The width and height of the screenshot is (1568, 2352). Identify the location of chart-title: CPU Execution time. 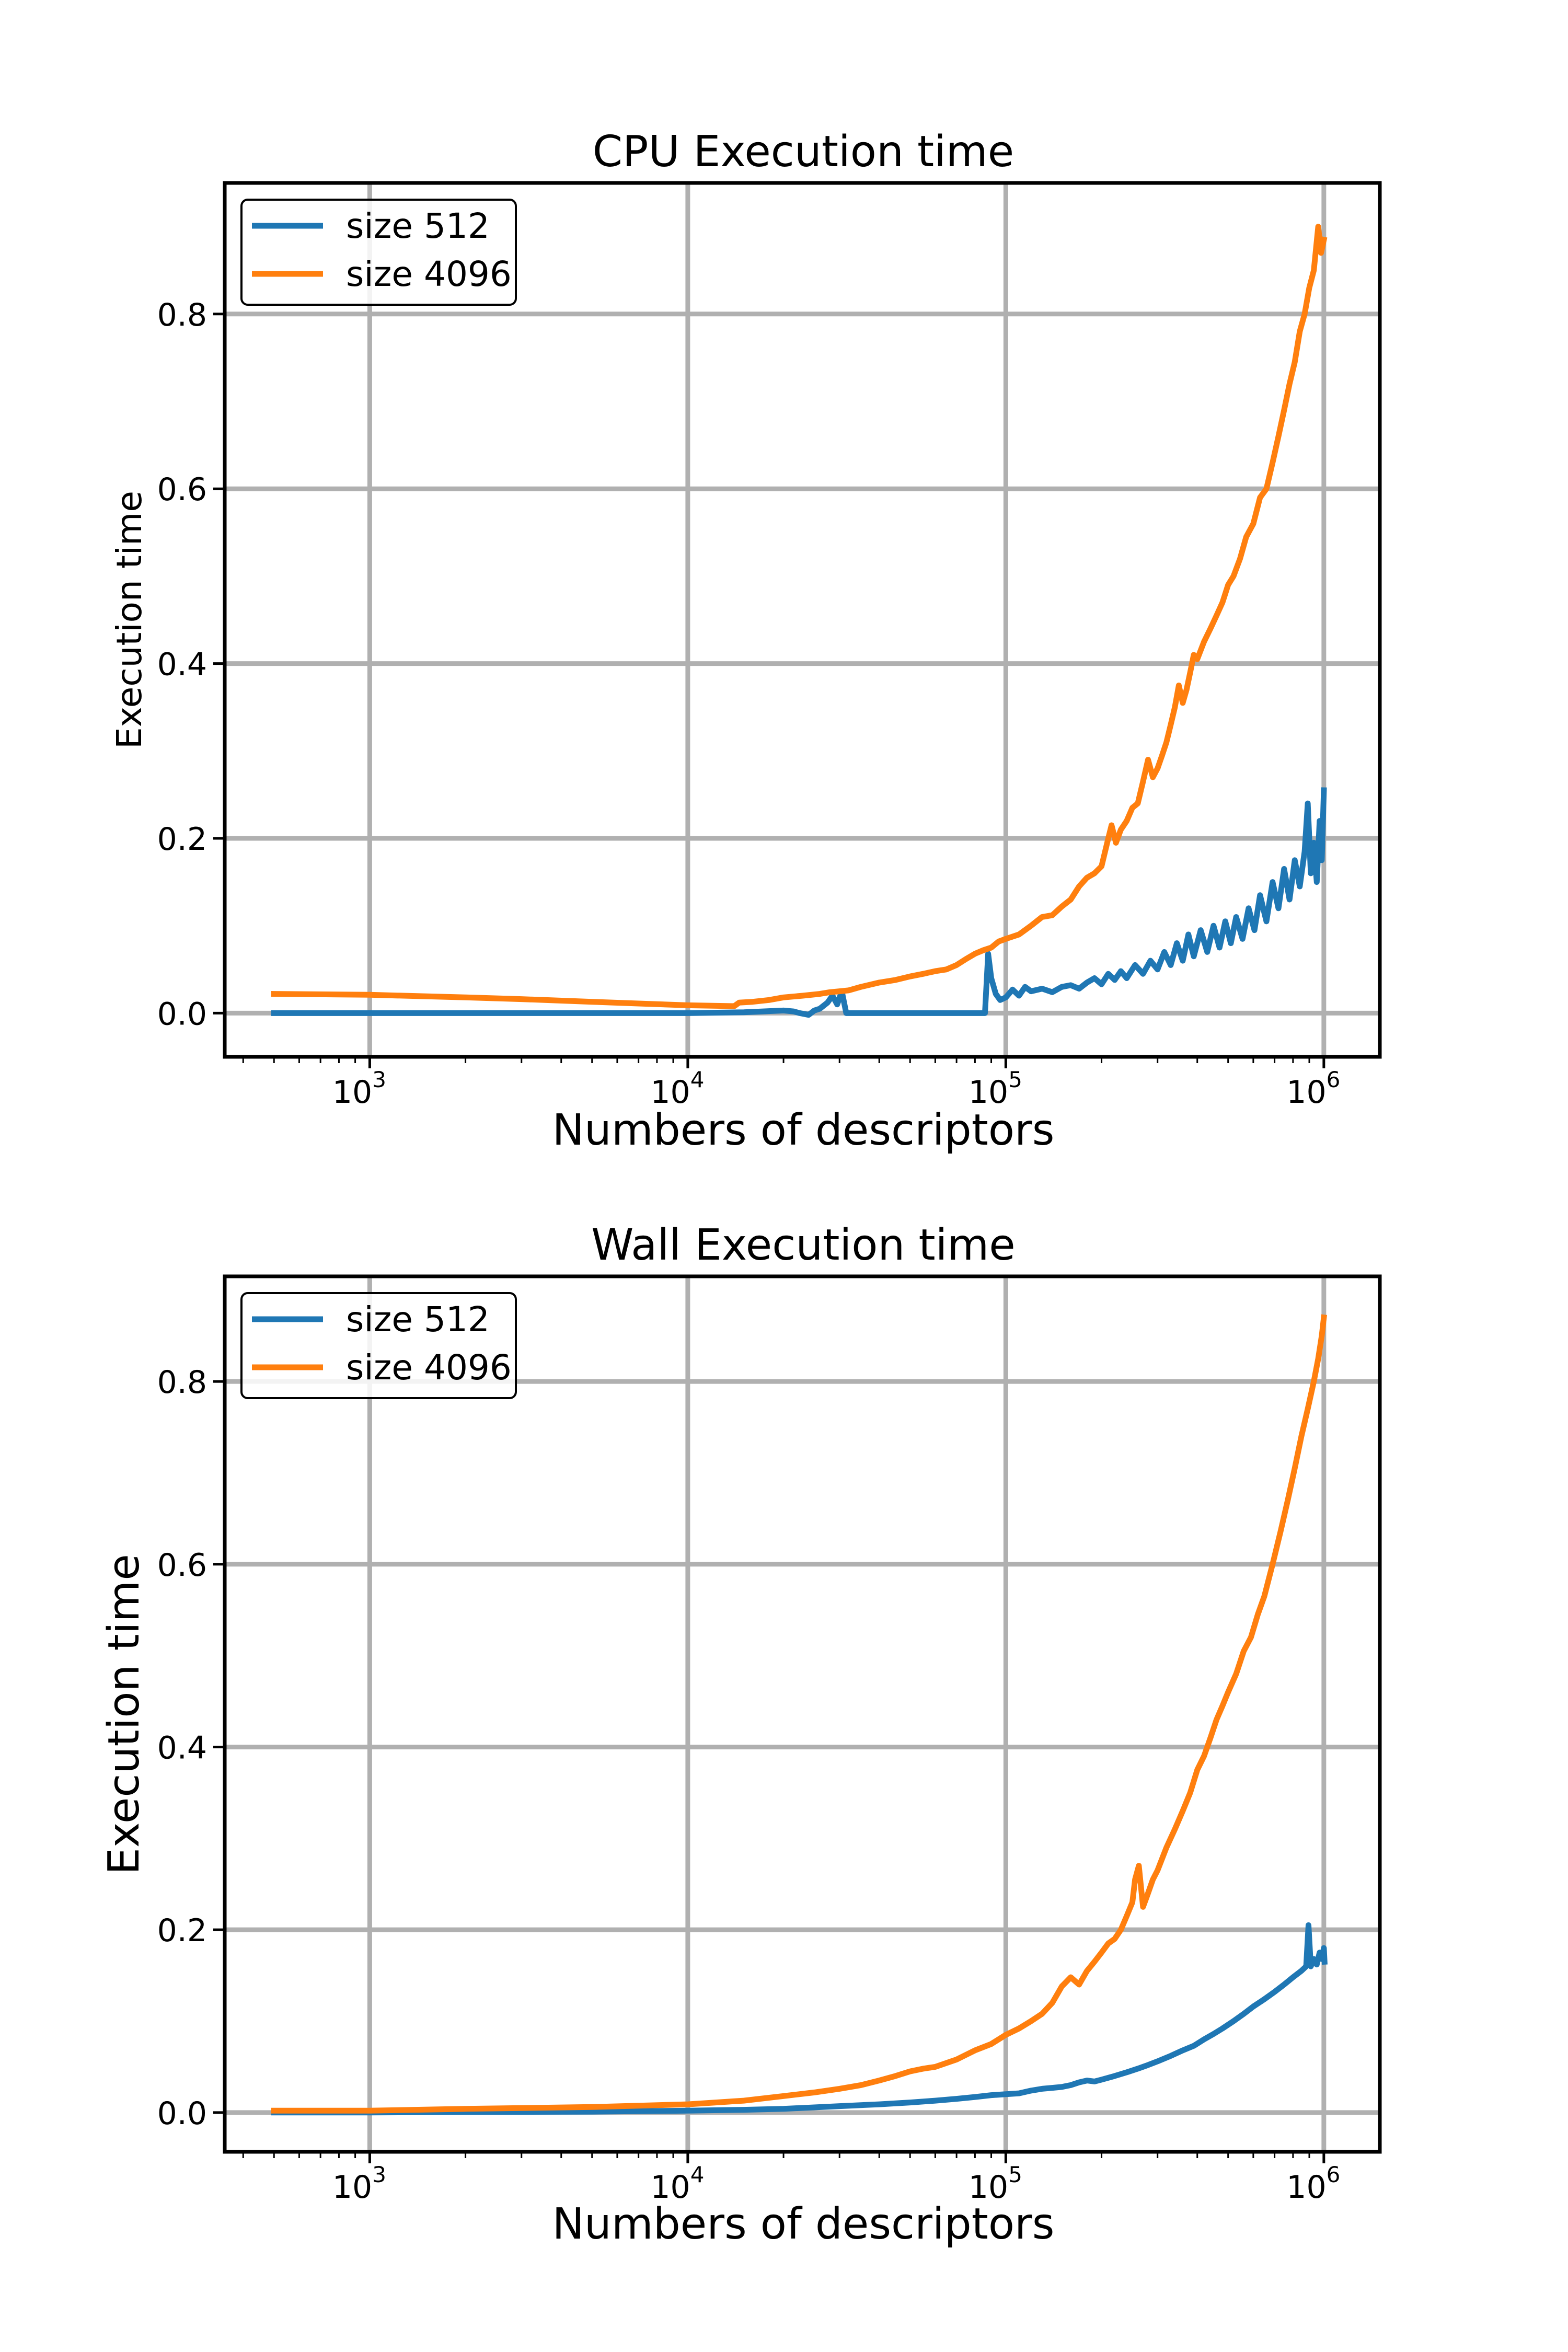
(803, 152).